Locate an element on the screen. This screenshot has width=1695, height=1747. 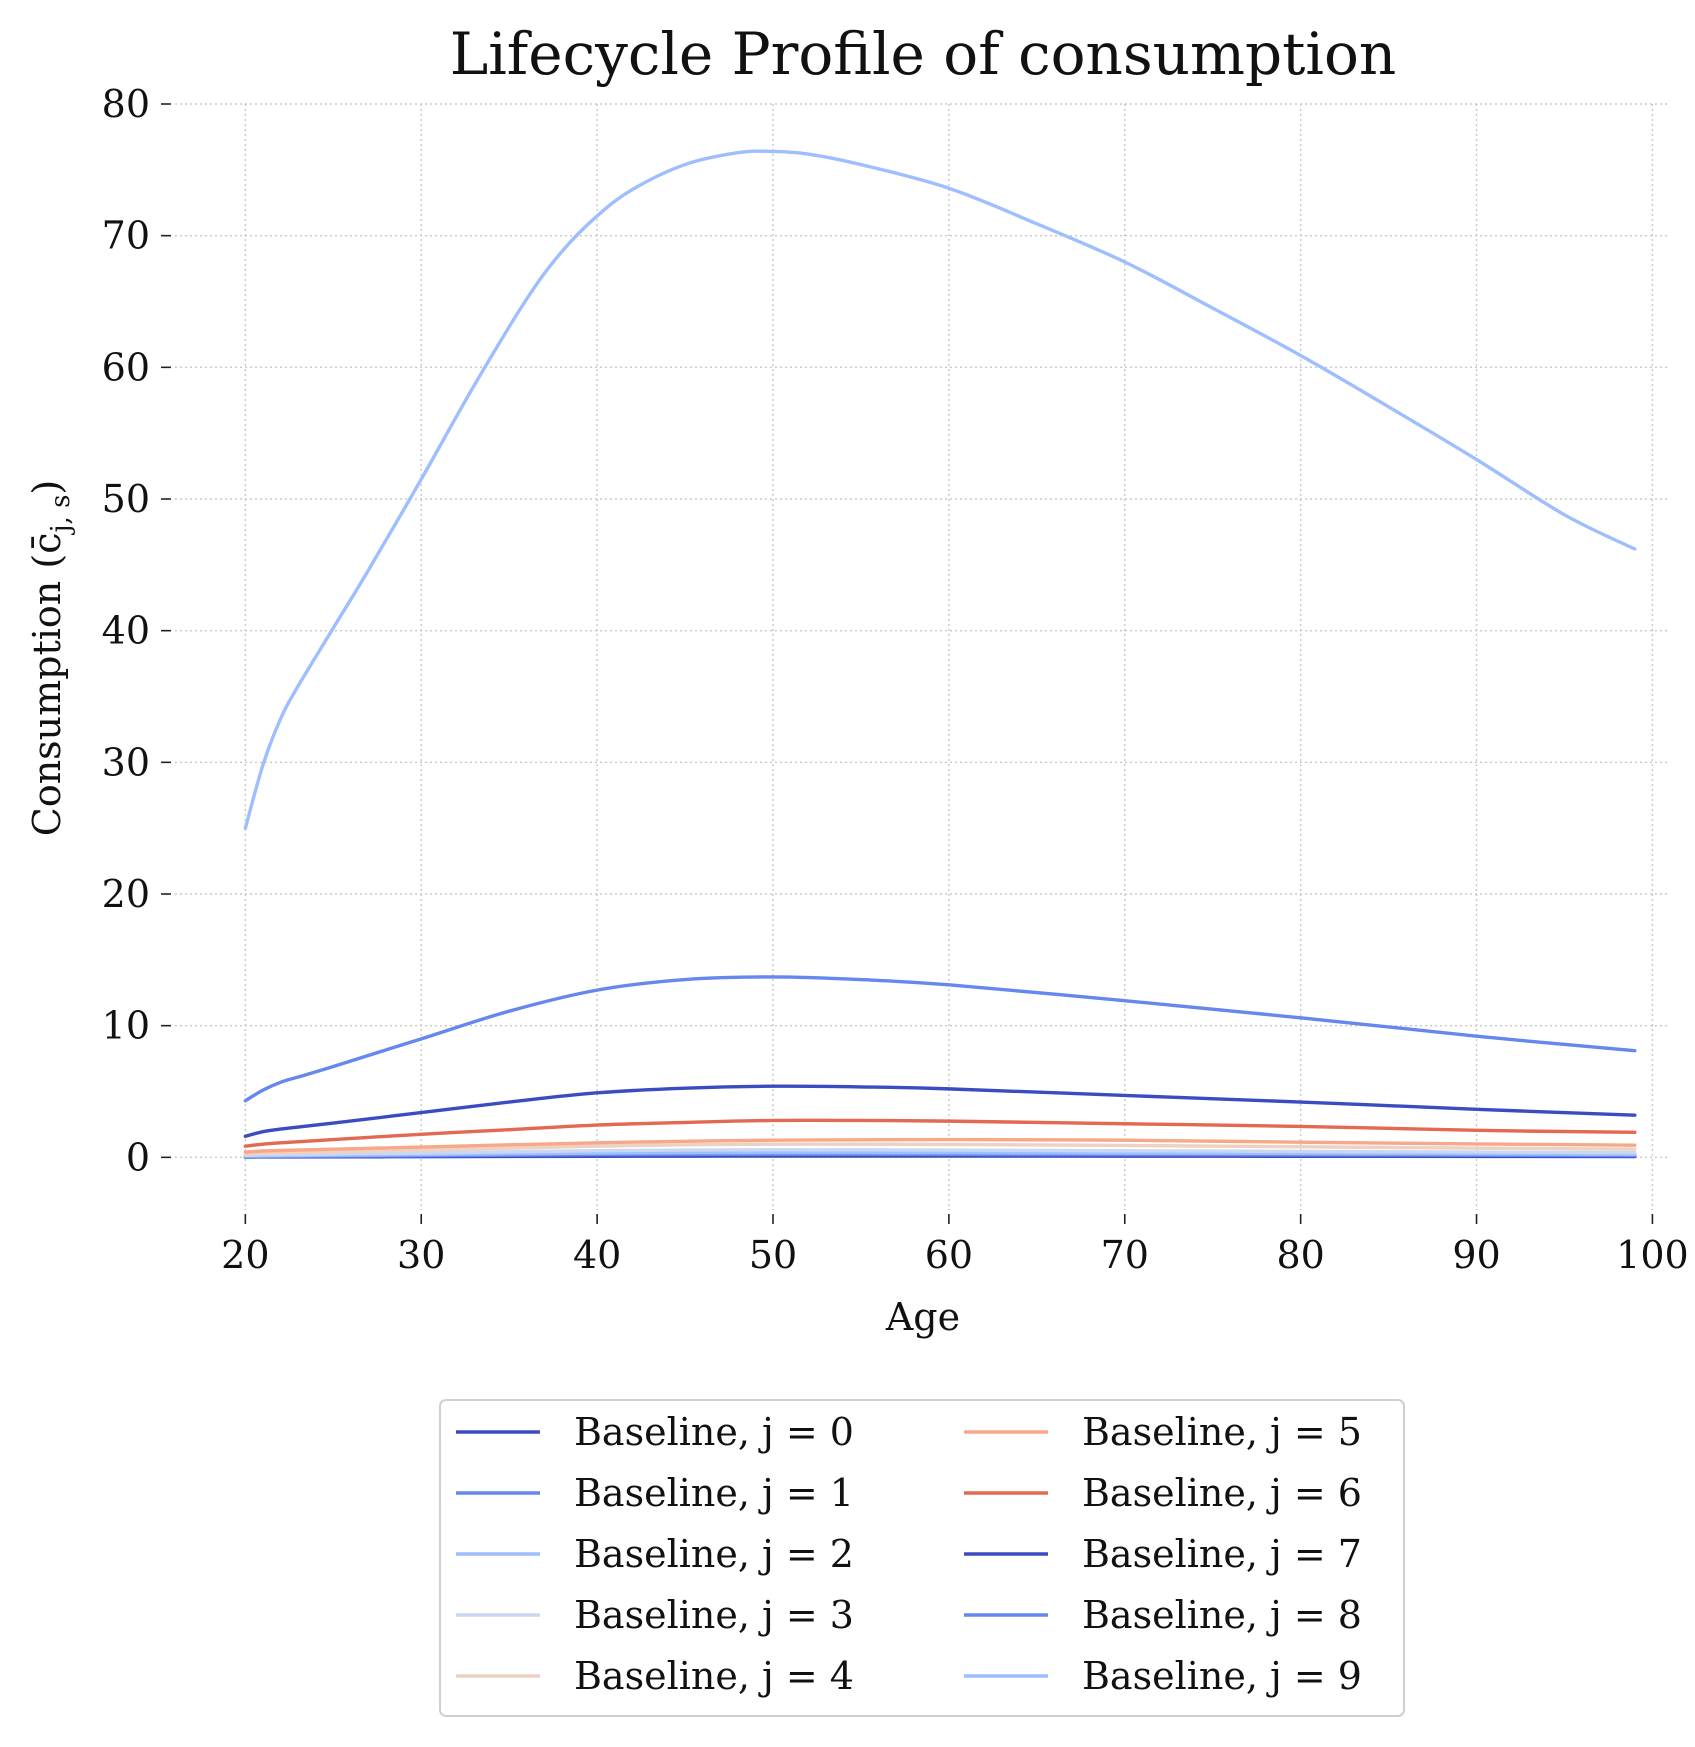
legend-box is located at coordinates (922, 1558).